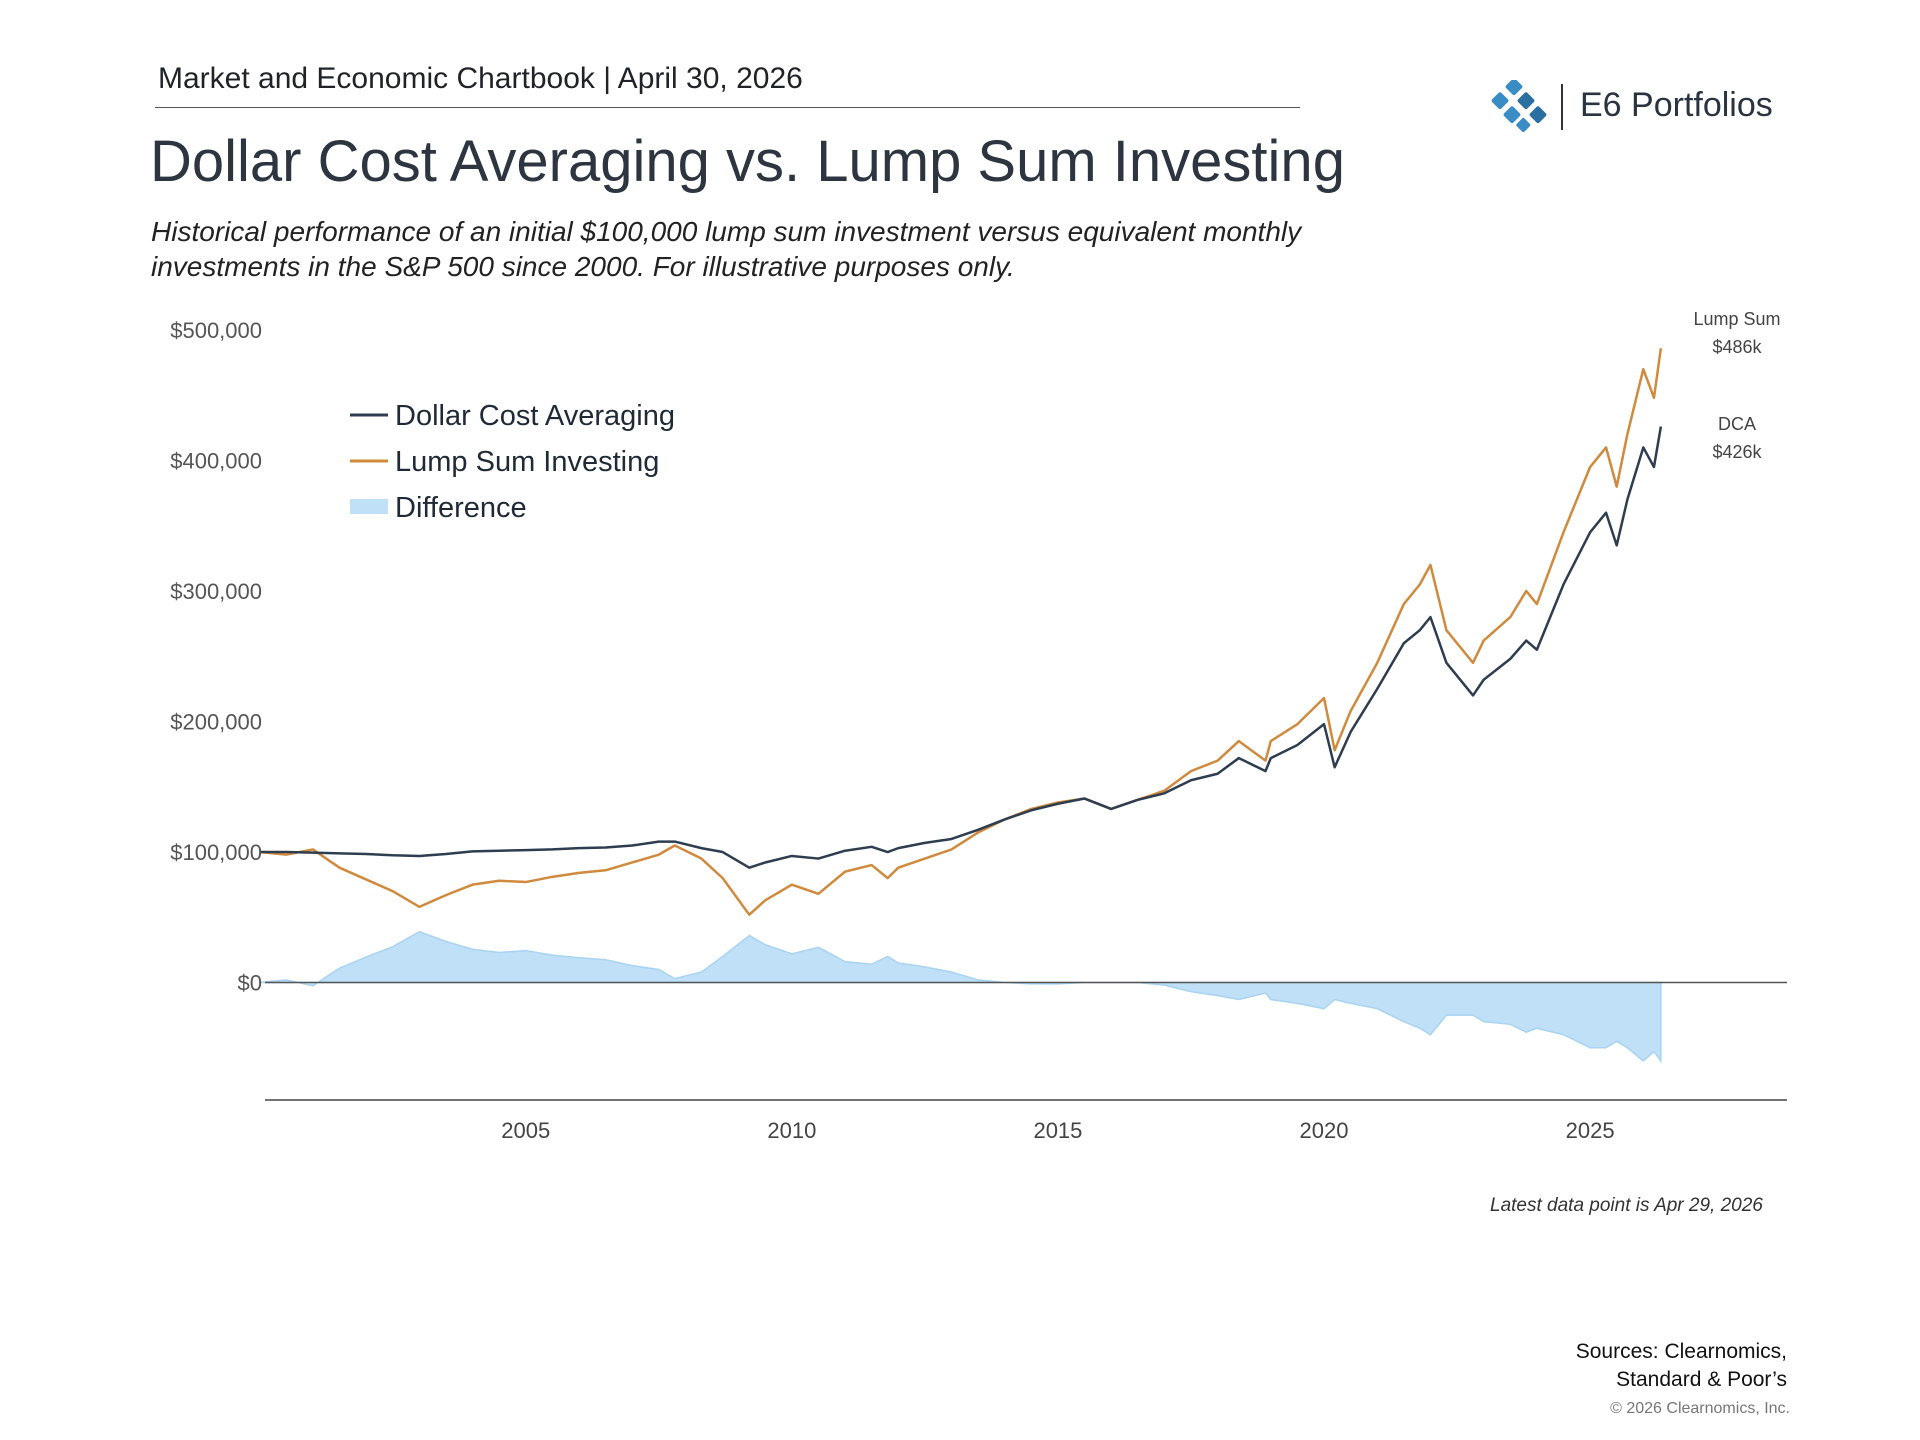  Describe the element at coordinates (791, 1130) in the screenshot. I see `x-tick-label: 2010` at that location.